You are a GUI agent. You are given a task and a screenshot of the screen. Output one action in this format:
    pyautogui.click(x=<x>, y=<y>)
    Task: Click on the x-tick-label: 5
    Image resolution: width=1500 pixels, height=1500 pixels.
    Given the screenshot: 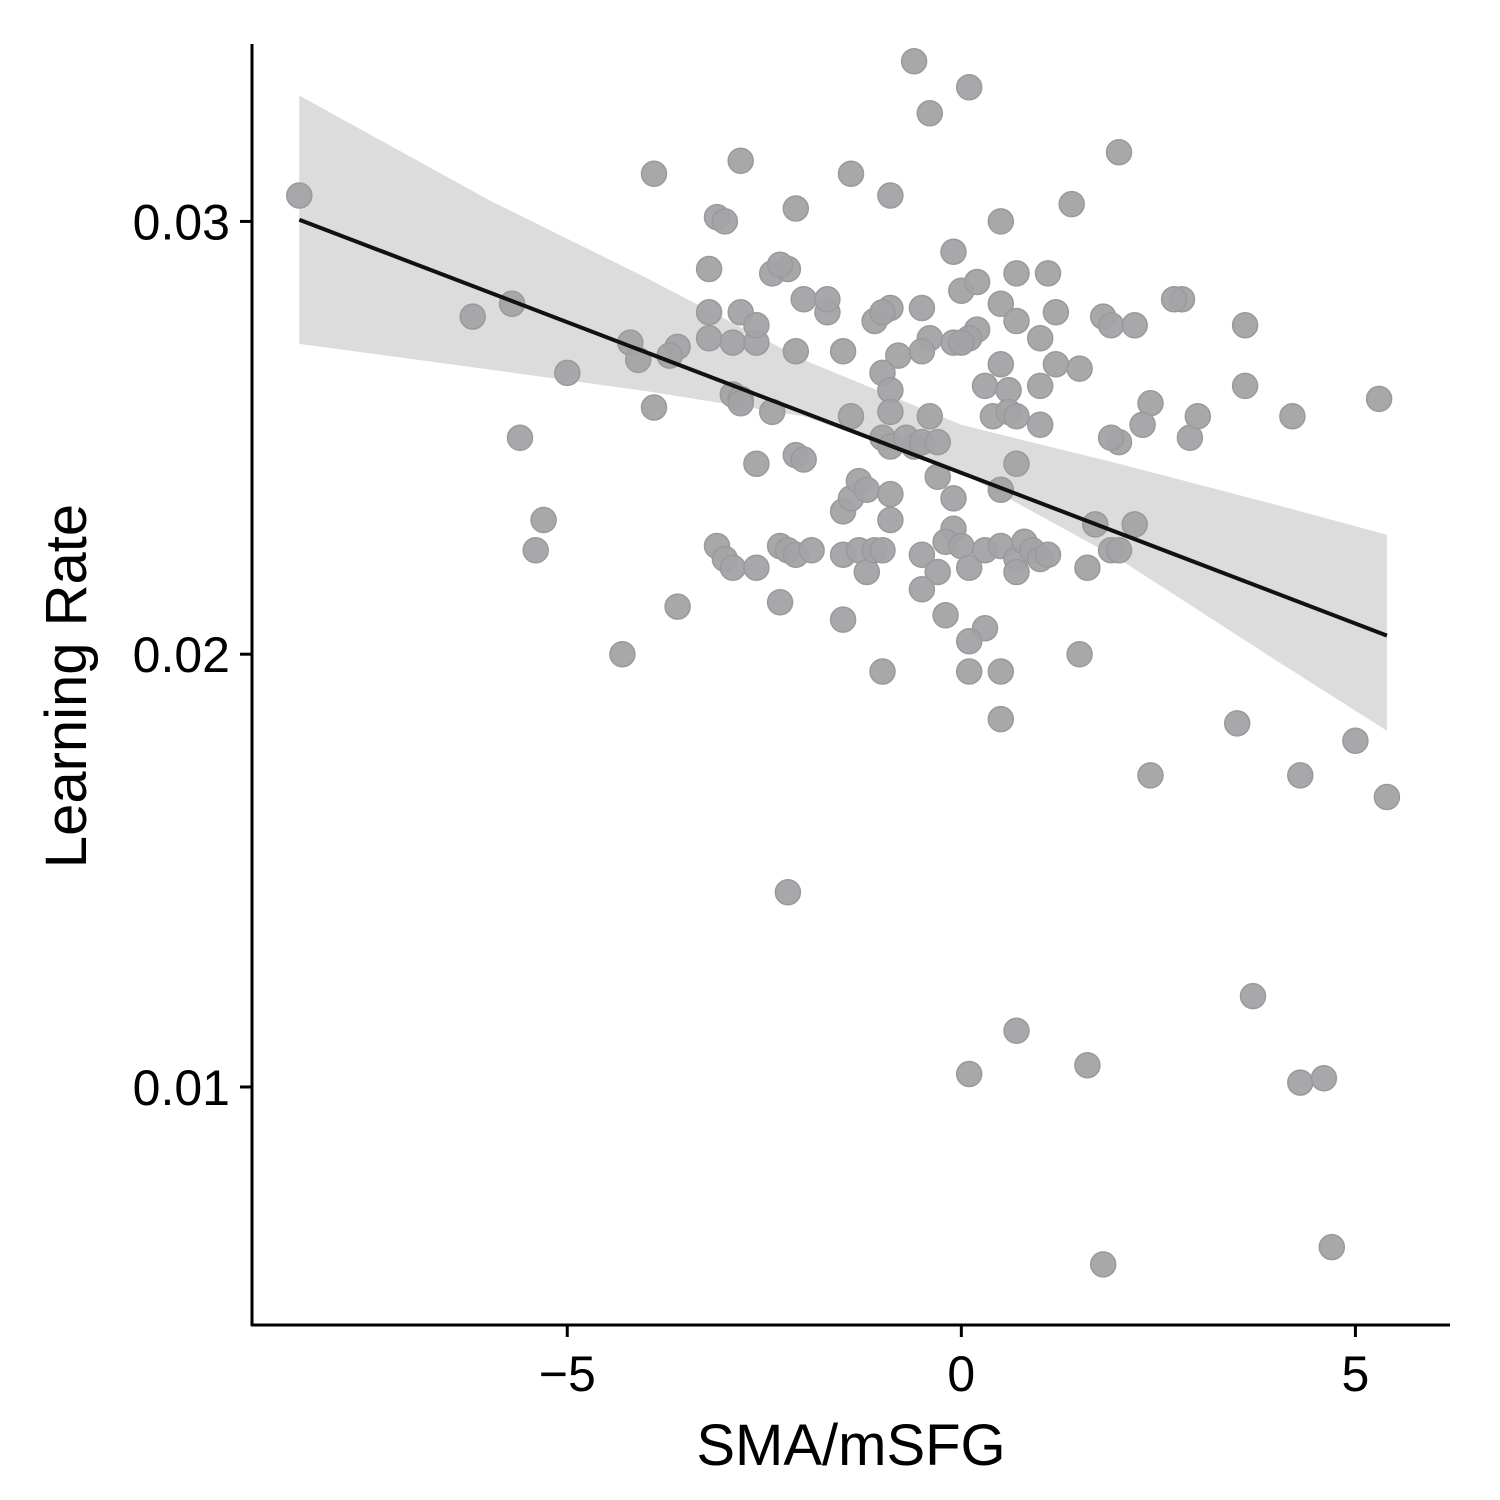 What is the action you would take?
    pyautogui.click(x=1356, y=1374)
    